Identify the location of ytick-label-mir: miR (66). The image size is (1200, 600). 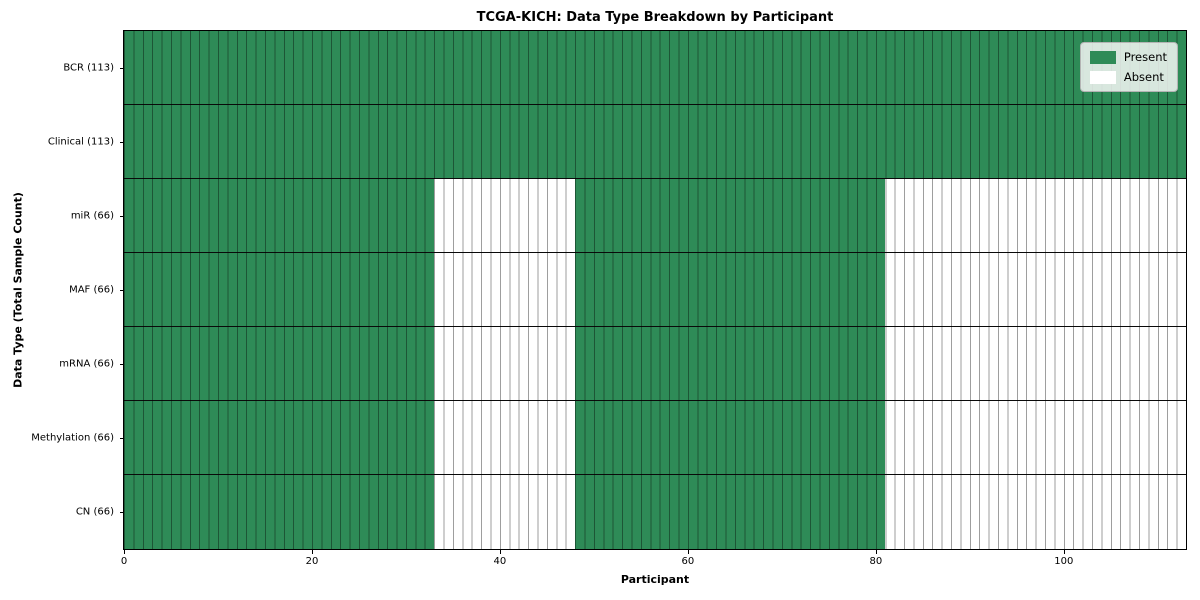
(92, 216).